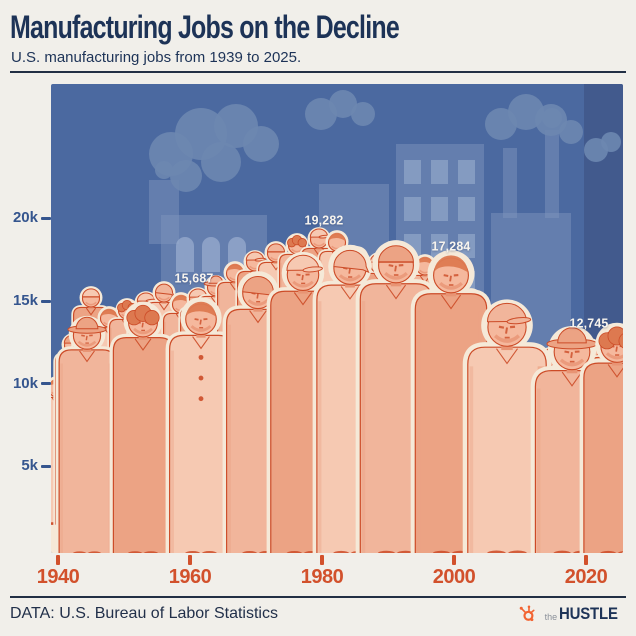  Describe the element at coordinates (190, 577) in the screenshot. I see `x-axis-label: 1960` at that location.